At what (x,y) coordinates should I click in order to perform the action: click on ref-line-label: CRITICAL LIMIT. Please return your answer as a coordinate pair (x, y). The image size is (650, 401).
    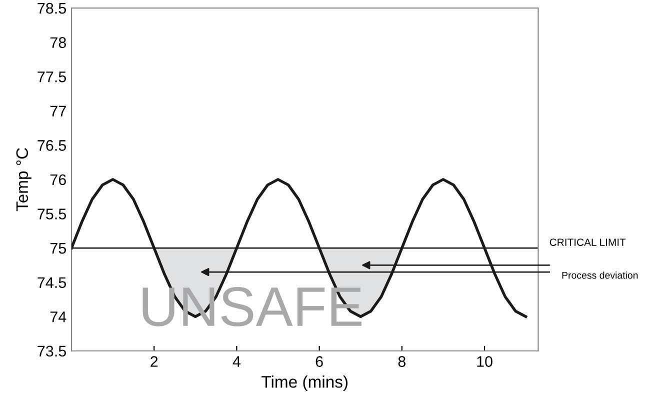
    Looking at the image, I should click on (588, 242).